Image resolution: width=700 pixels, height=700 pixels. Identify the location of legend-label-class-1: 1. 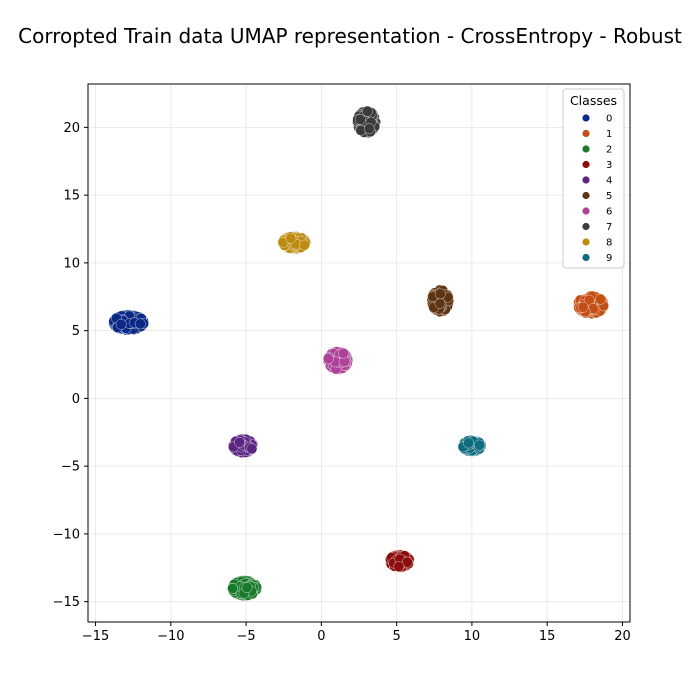
(609, 134).